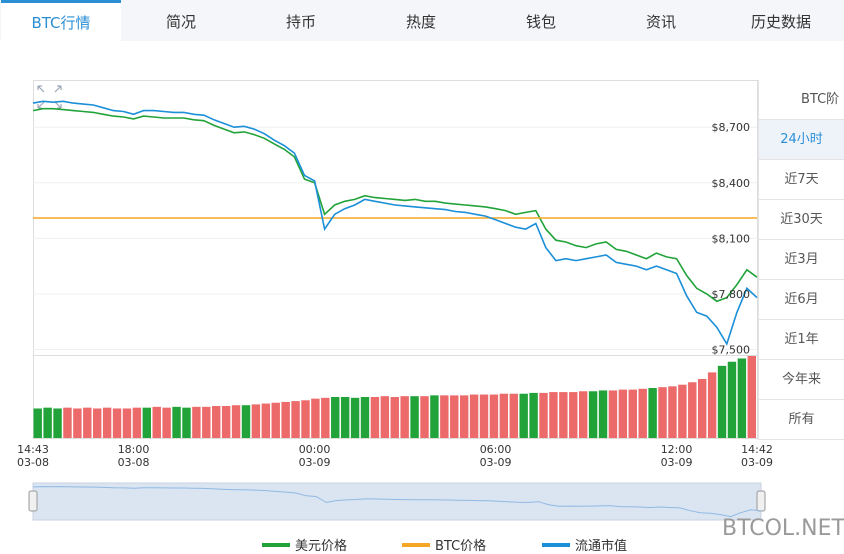 This screenshot has width=844, height=554. I want to click on range-menu: BTC阶 24小时 近7天 近30天 近3月 近6月 近1年 今年来 所有, so click(801, 260).